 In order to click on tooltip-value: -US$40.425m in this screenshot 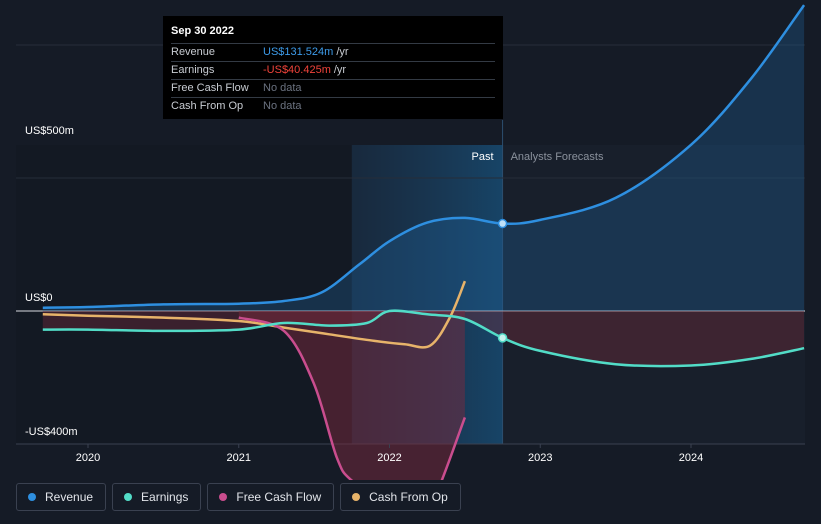, I will do `click(297, 70)`.